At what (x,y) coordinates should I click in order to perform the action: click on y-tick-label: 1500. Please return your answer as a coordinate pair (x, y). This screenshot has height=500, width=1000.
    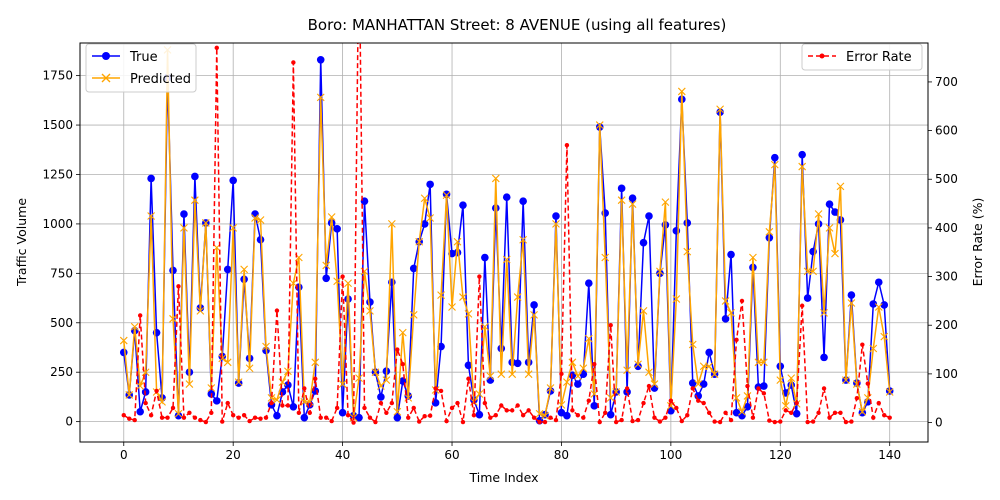
    Looking at the image, I should click on (57, 125).